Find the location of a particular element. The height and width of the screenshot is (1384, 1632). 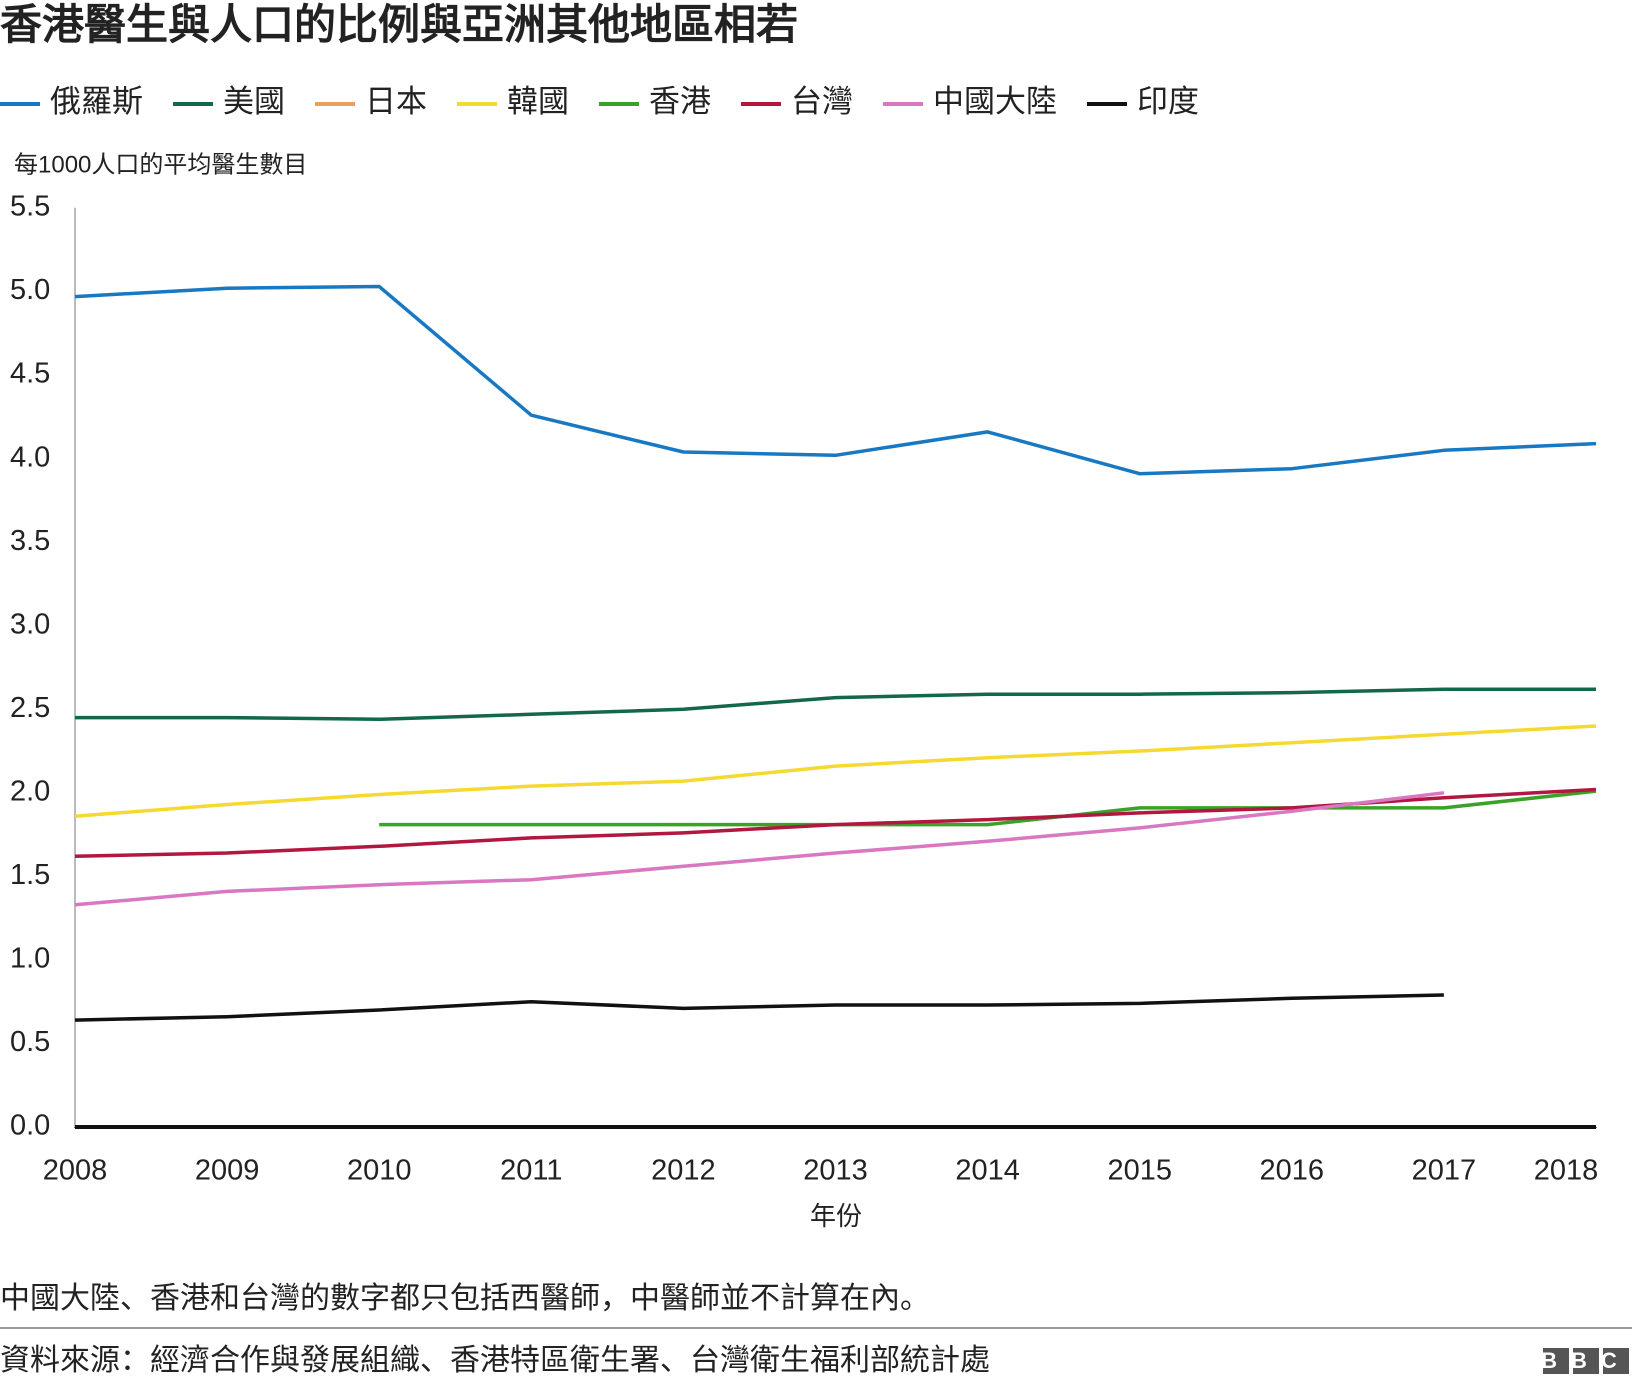

legend-label: 香港 is located at coordinates (680, 101).